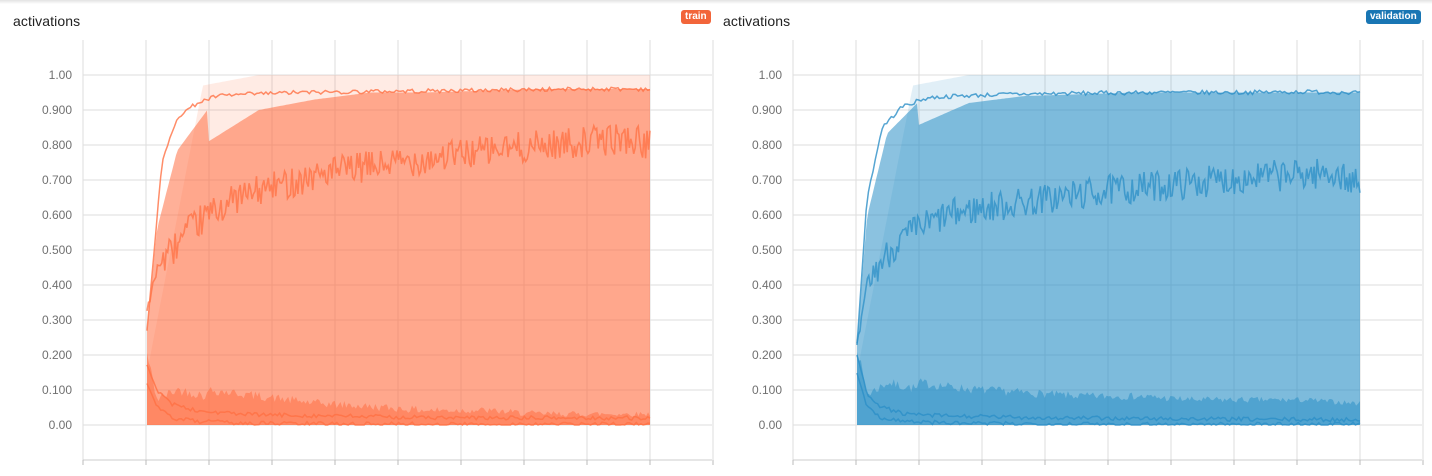  I want to click on run-badge-train: train, so click(696, 17).